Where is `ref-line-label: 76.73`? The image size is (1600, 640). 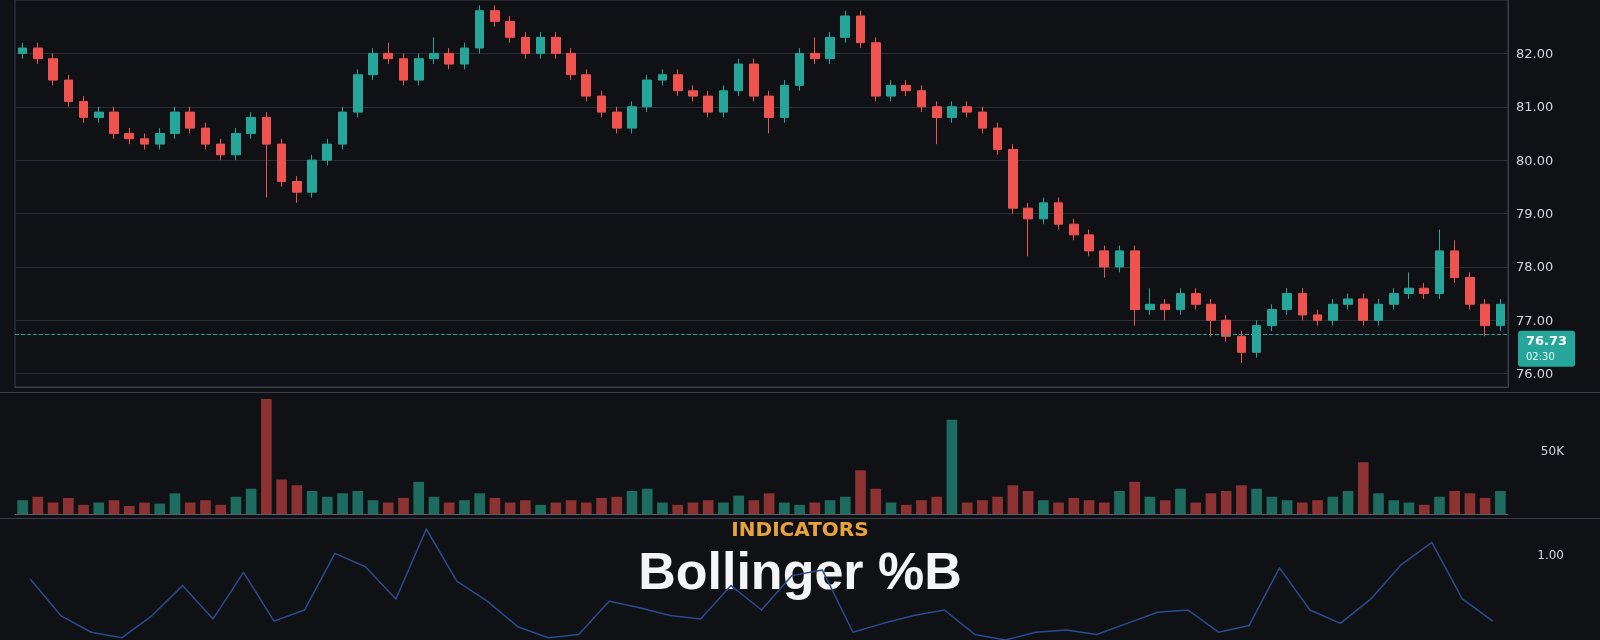 ref-line-label: 76.73 is located at coordinates (1547, 341).